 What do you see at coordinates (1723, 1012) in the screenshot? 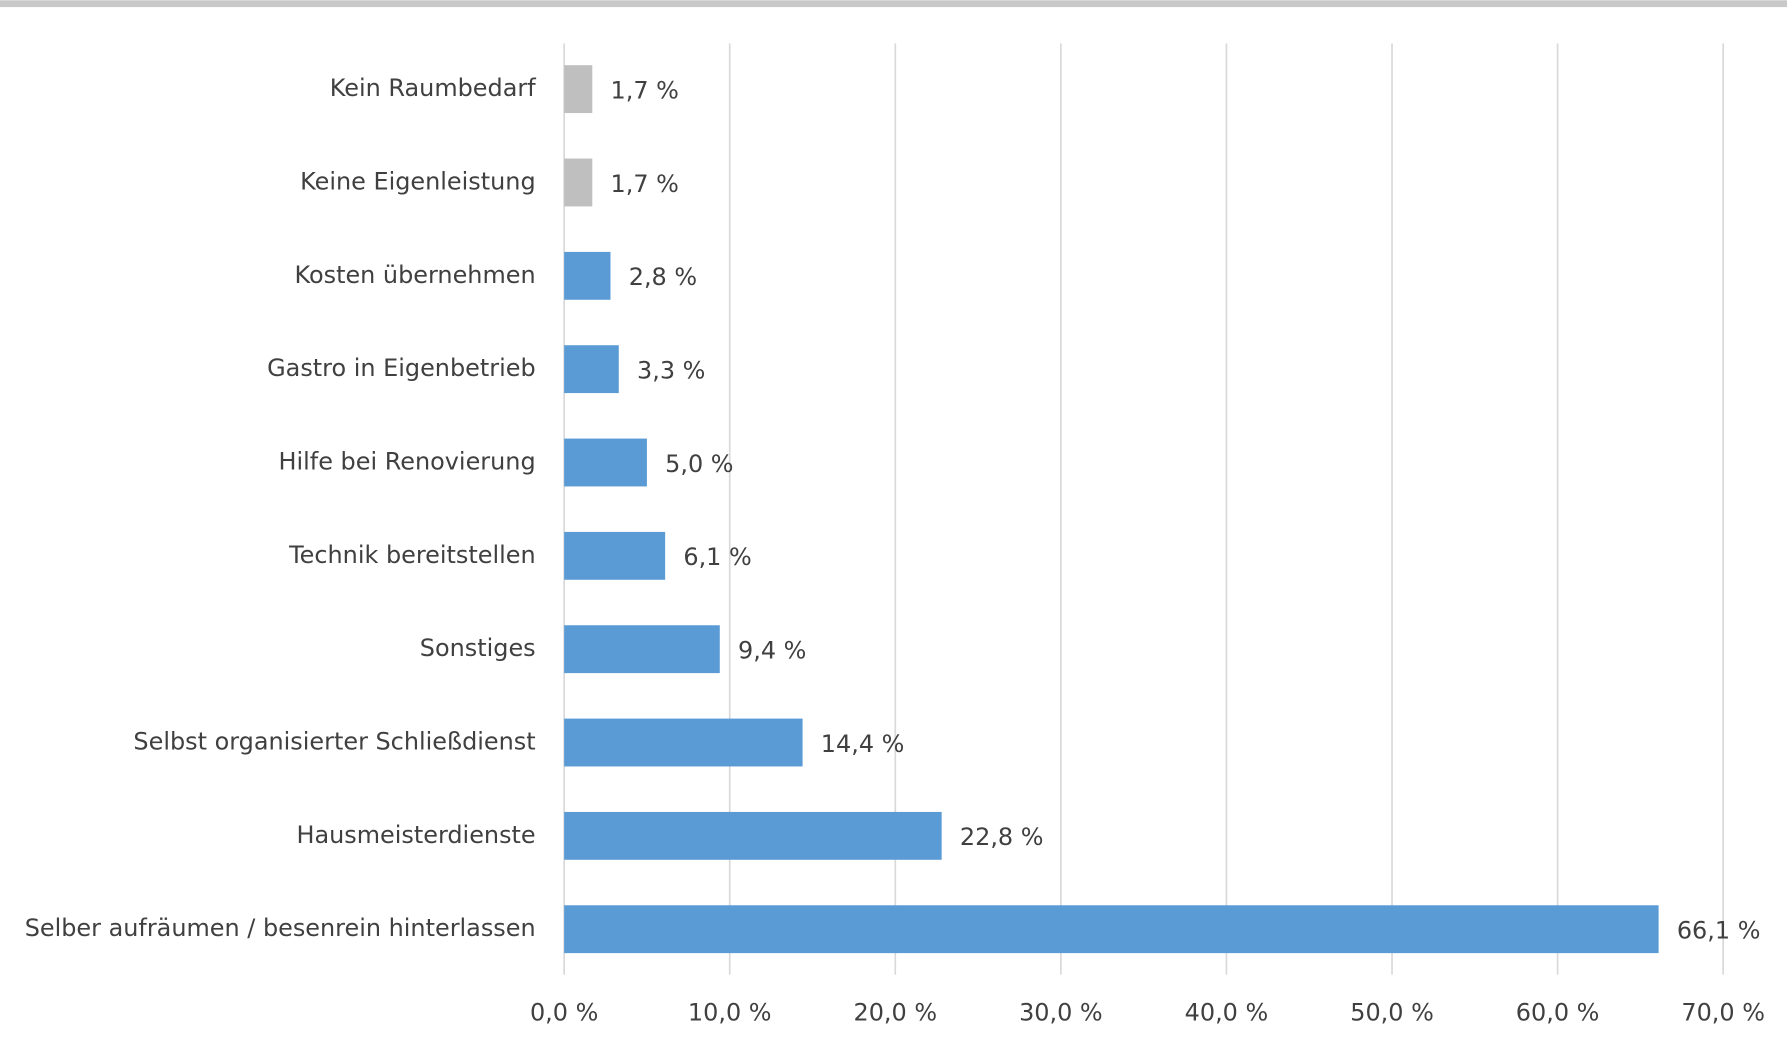
I see `x-tick-label: 70,0 %` at bounding box center [1723, 1012].